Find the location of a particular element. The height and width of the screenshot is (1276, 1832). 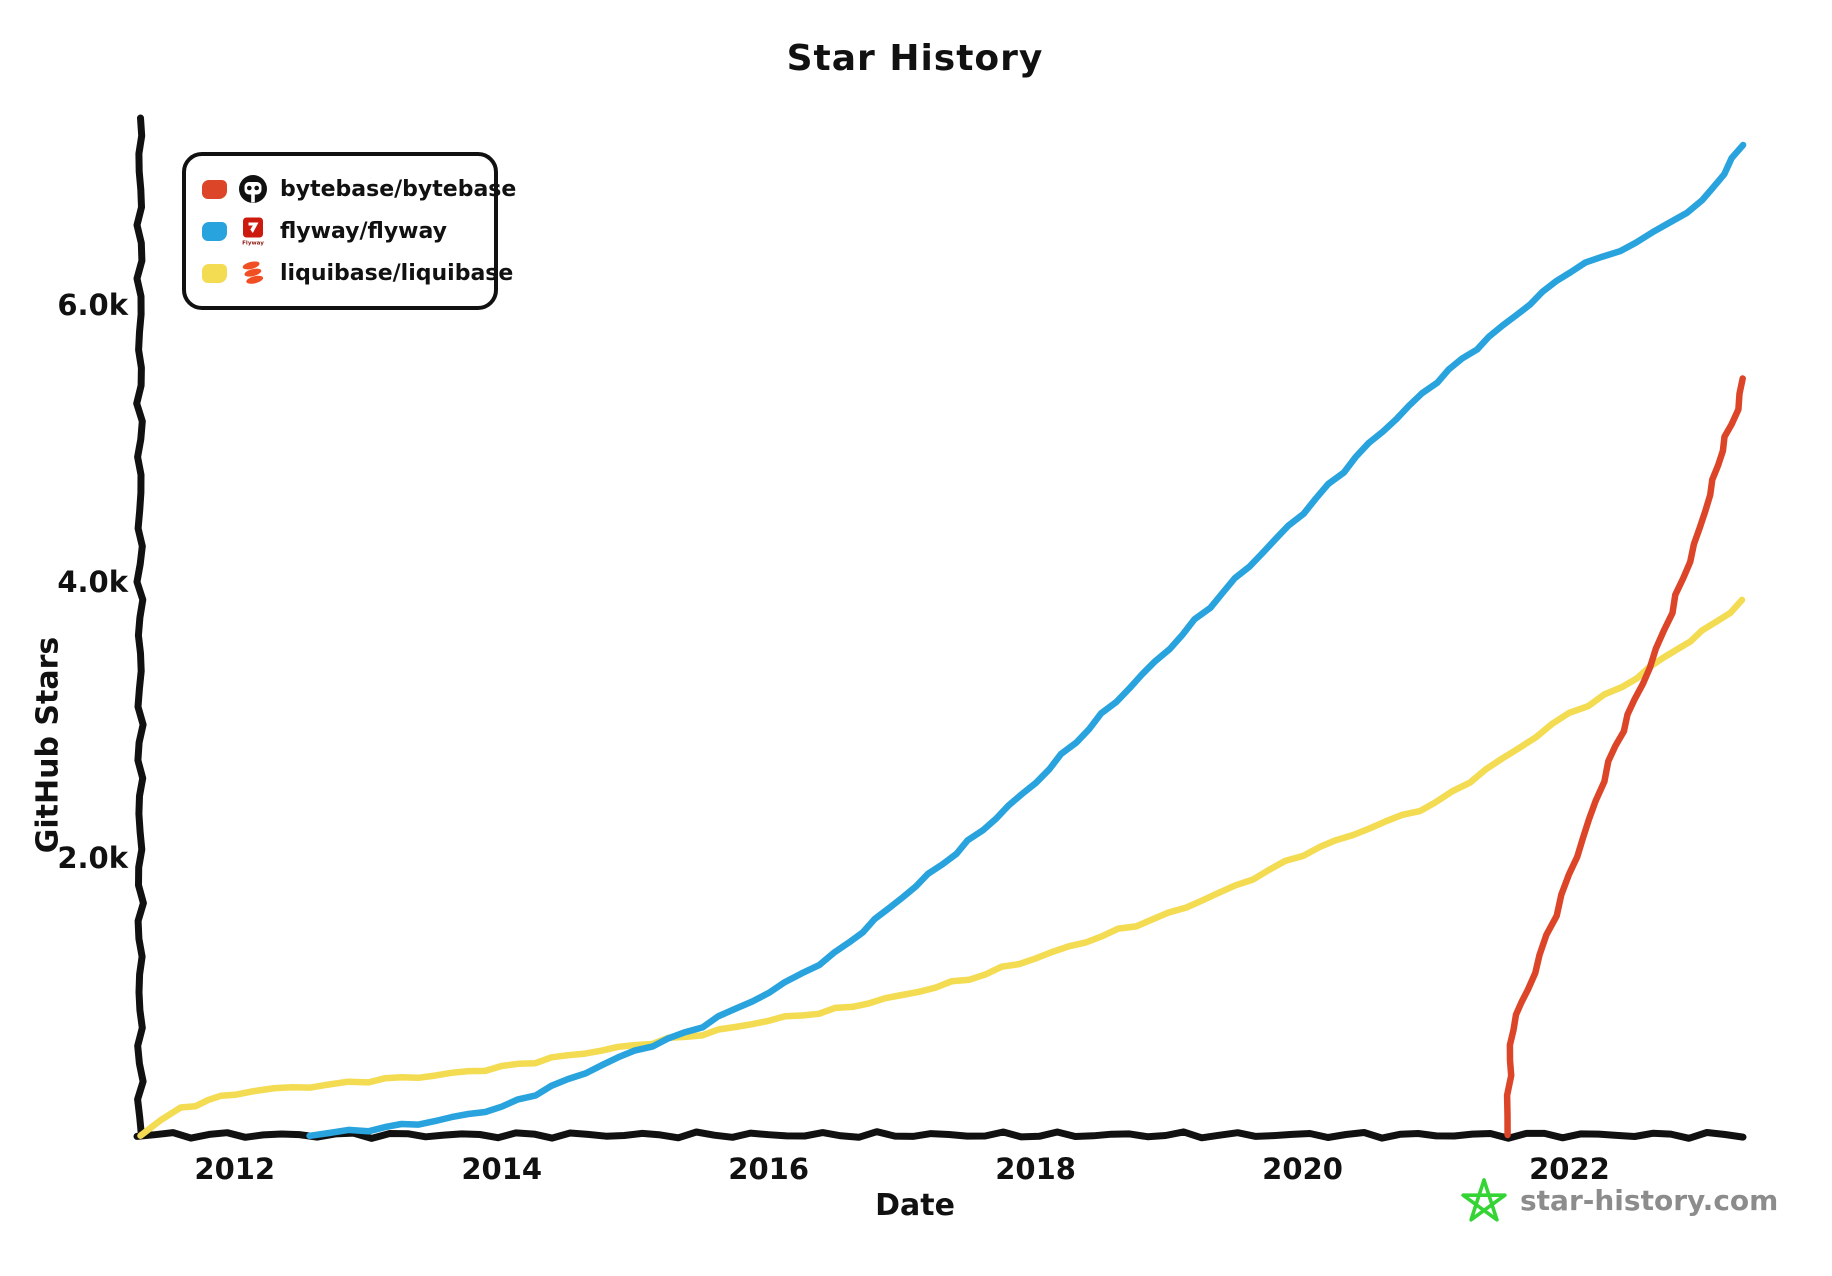

legend-label-bytebase: bytebase/bytebase is located at coordinates (398, 189).